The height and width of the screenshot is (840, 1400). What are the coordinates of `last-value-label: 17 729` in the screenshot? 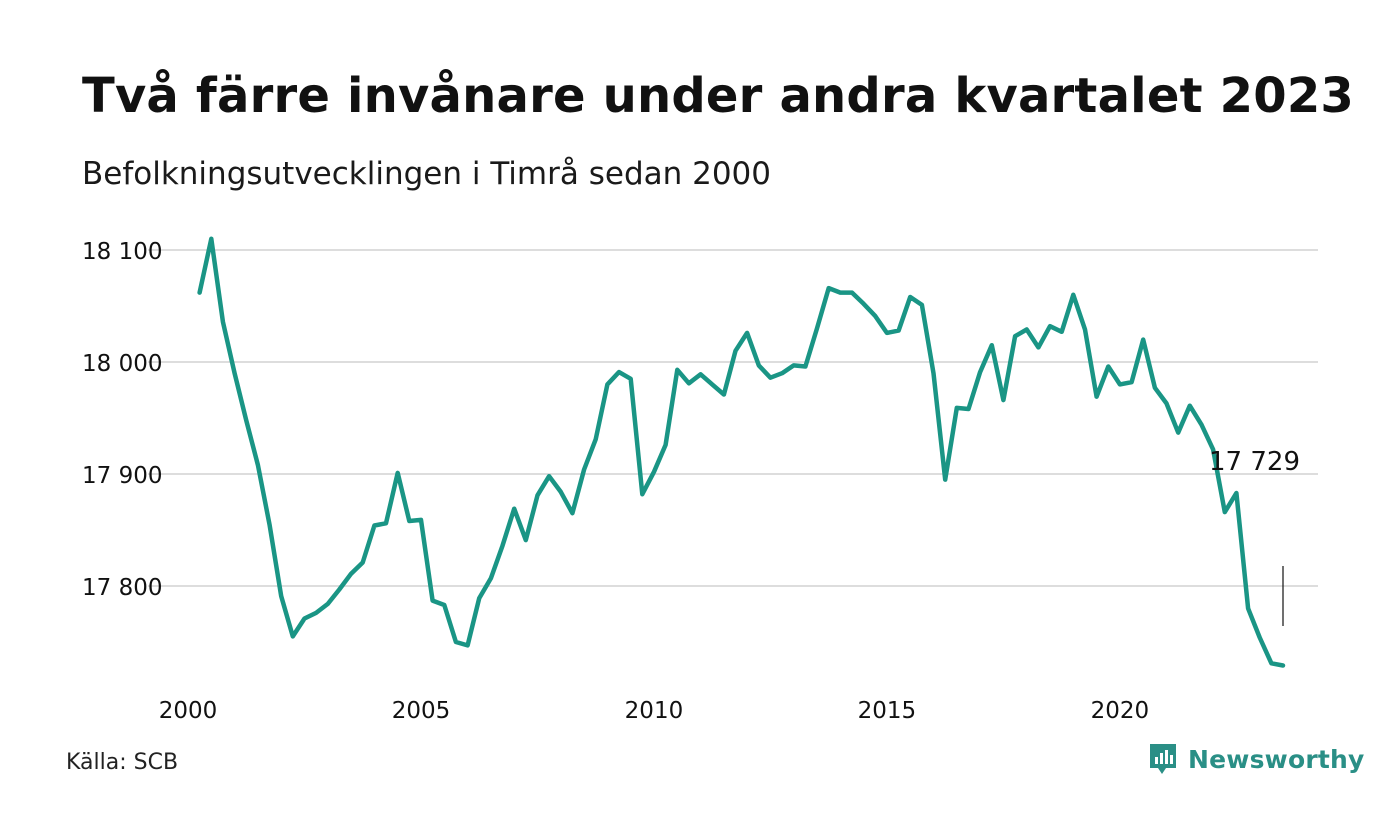 It's located at (1254, 462).